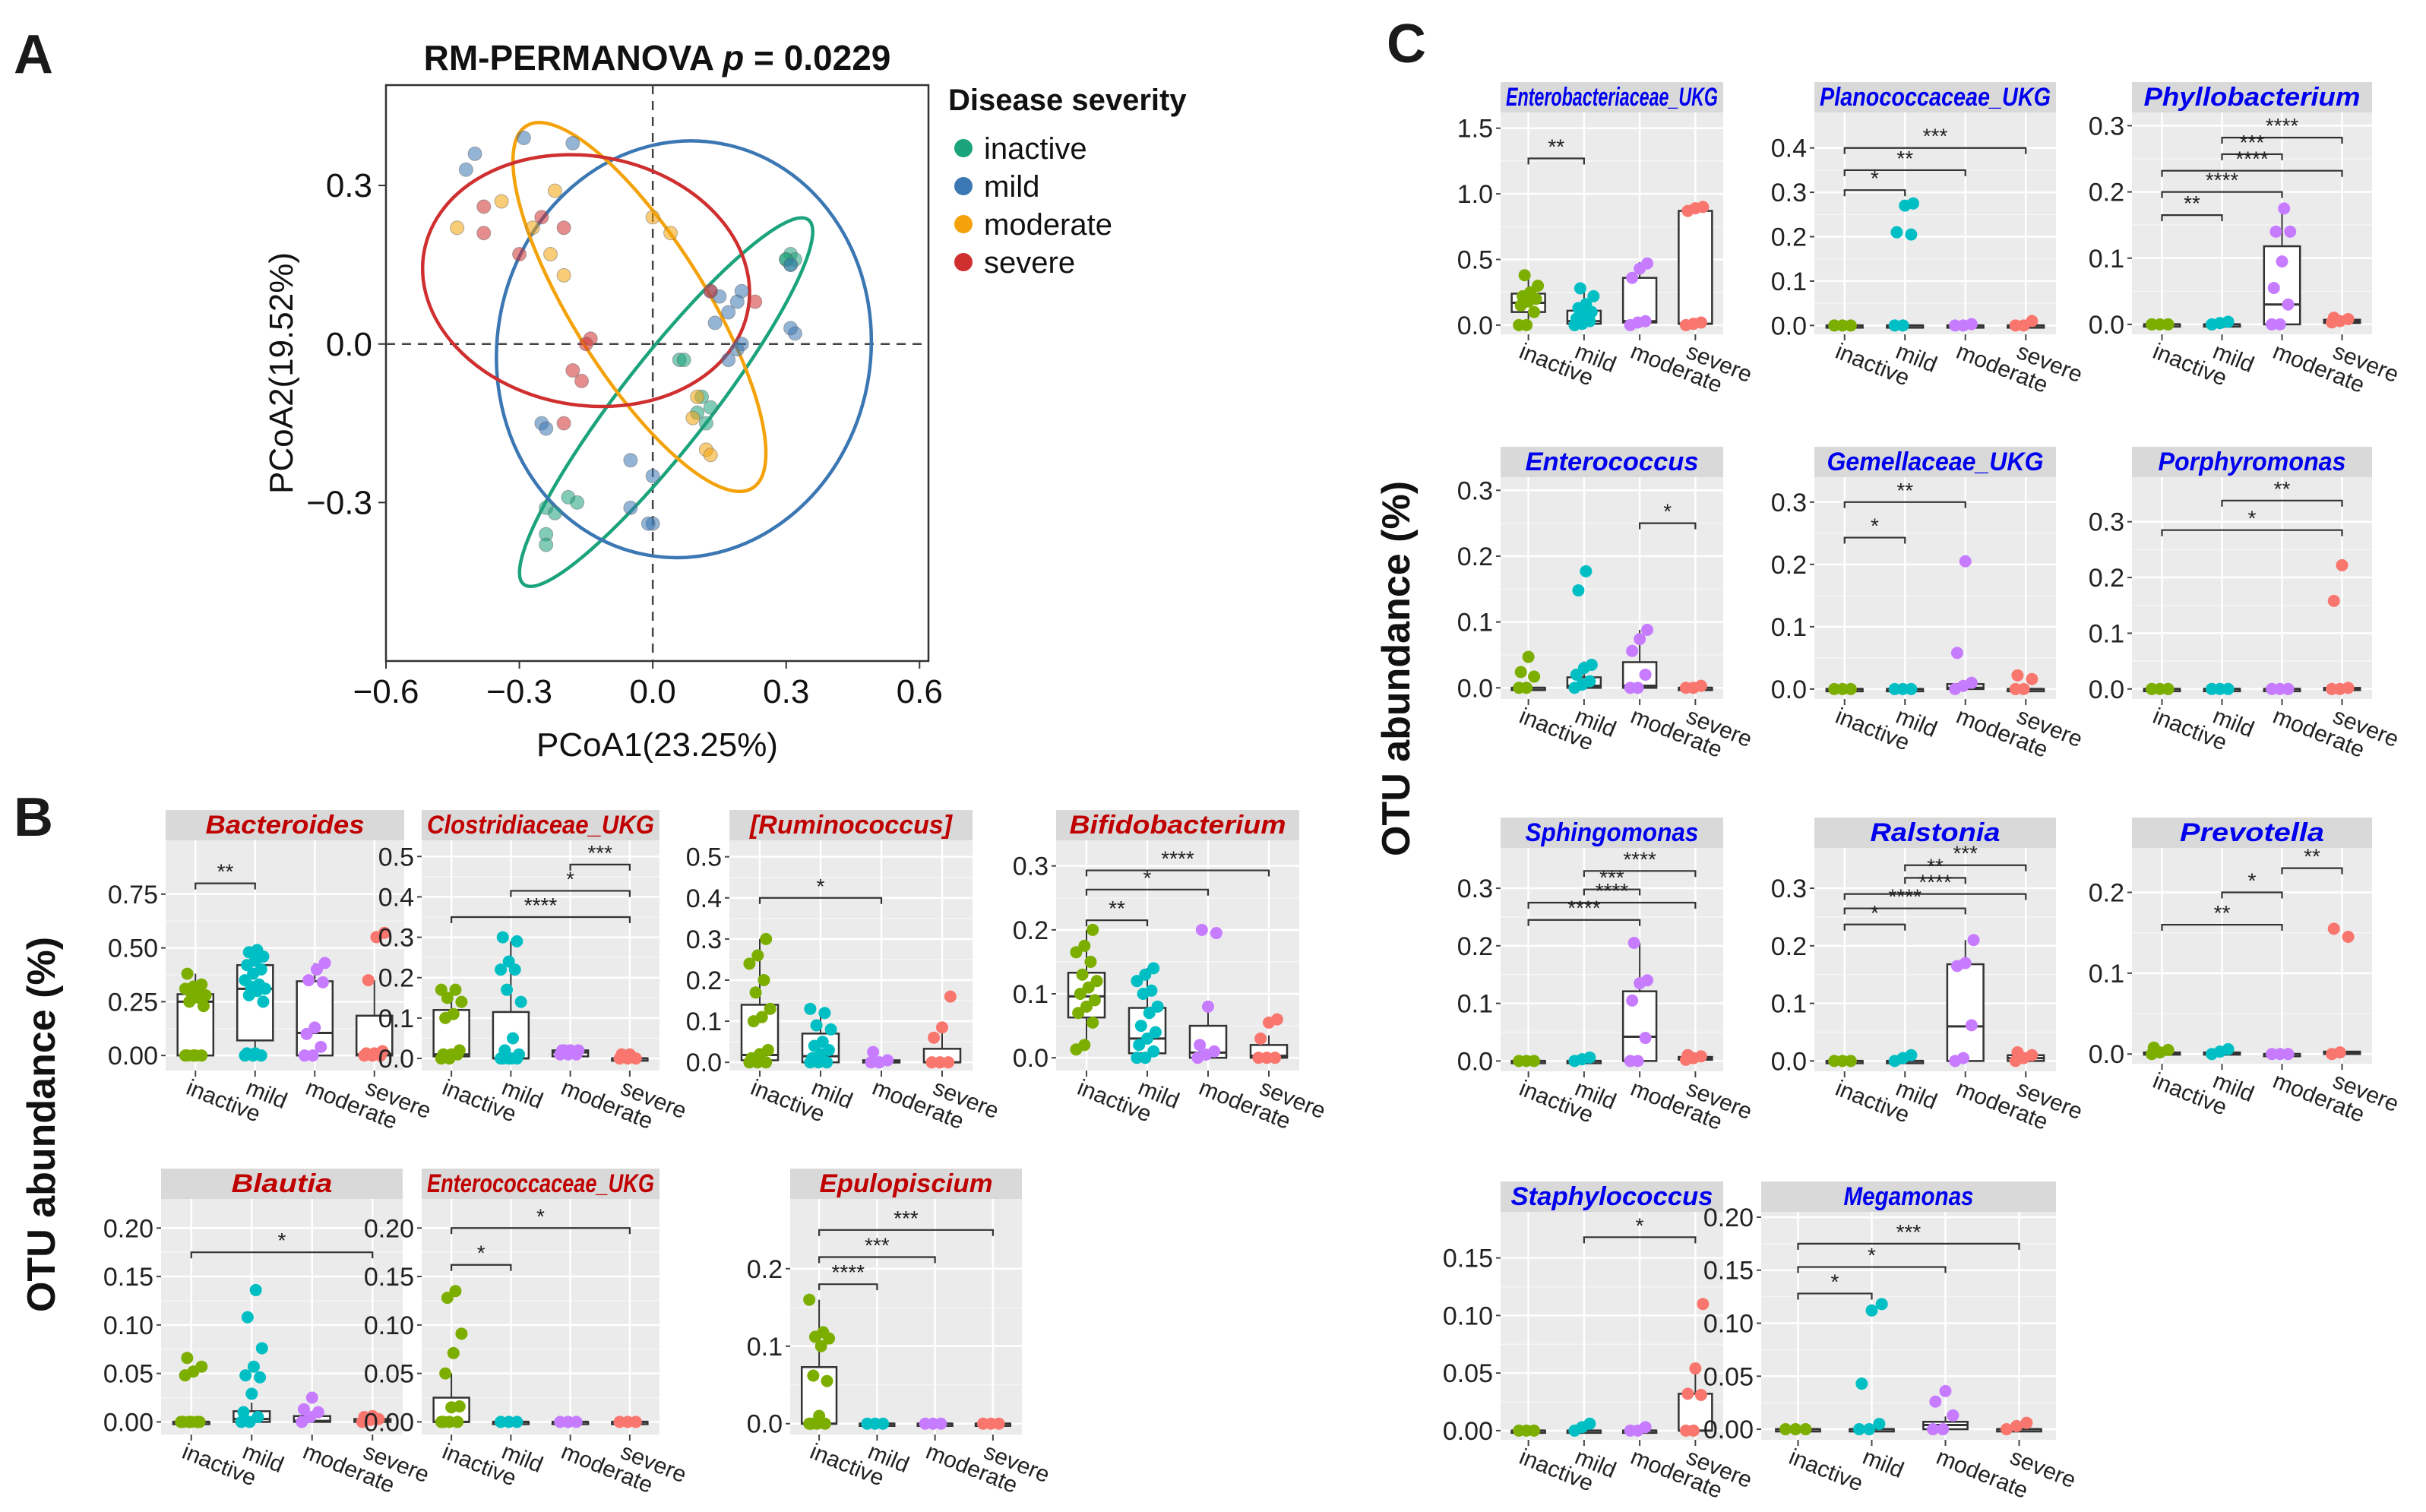 This screenshot has width=2426, height=1512. I want to click on y-tick-label: 0.75, so click(133, 895).